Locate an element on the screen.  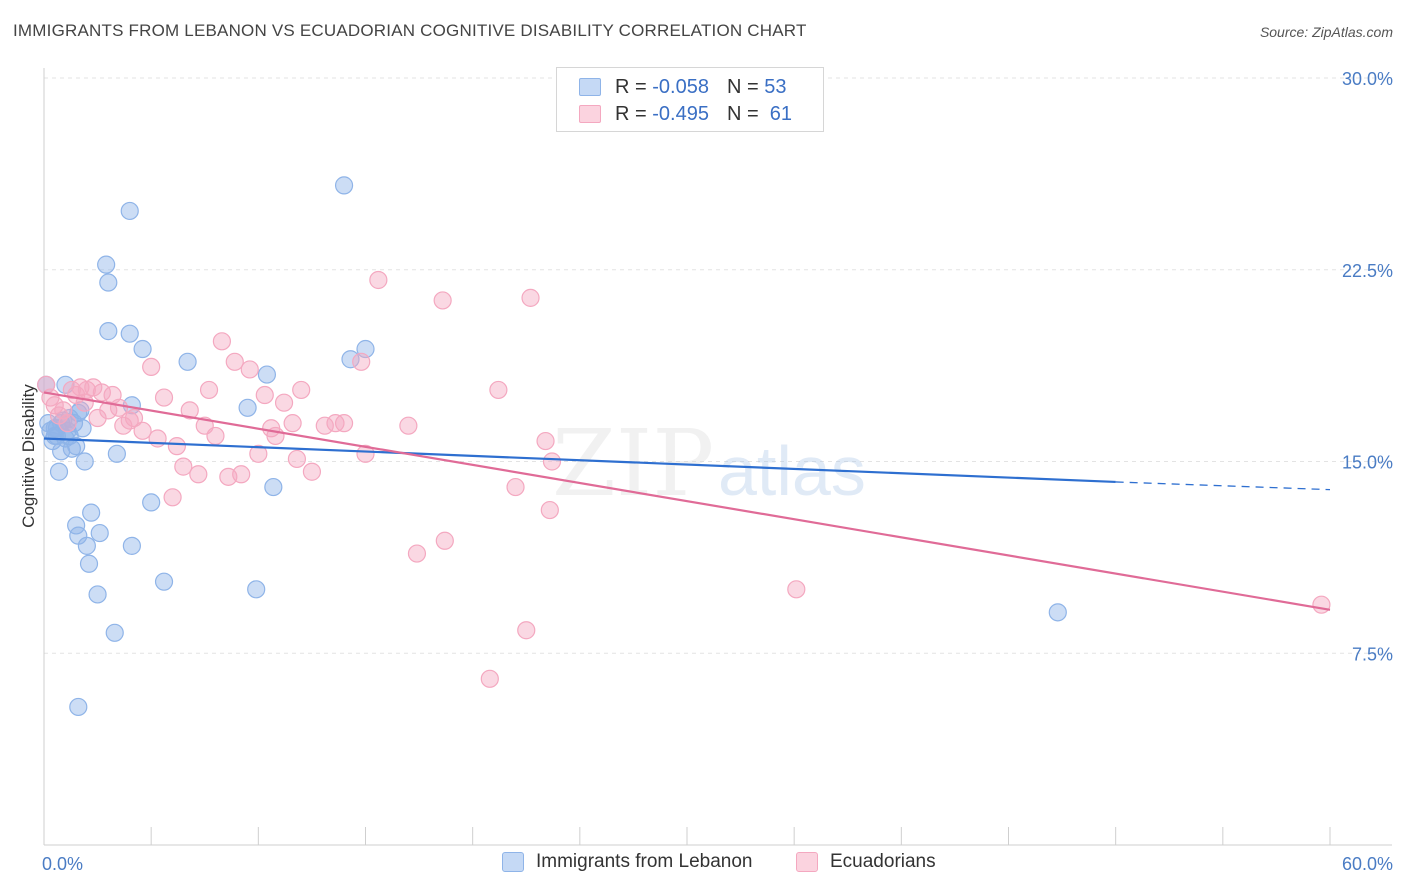
series-legend: Immigrants from Lebanon Ecuadorians is located at coordinates (703, 864).